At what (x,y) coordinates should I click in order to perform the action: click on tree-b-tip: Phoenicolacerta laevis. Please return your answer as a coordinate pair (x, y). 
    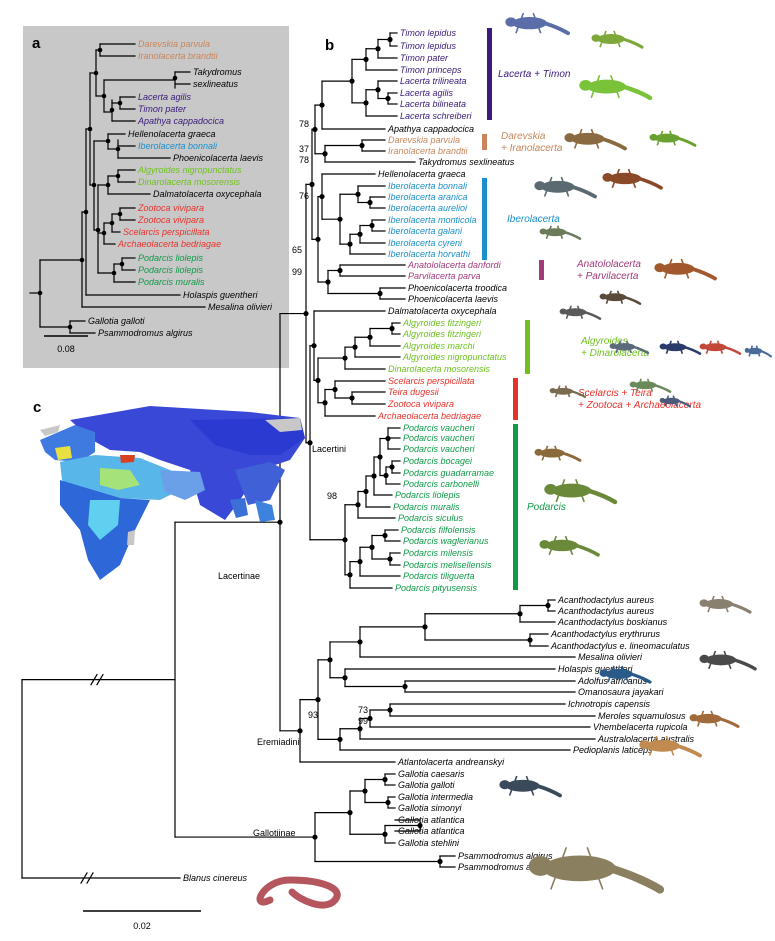
    Looking at the image, I should click on (453, 299).